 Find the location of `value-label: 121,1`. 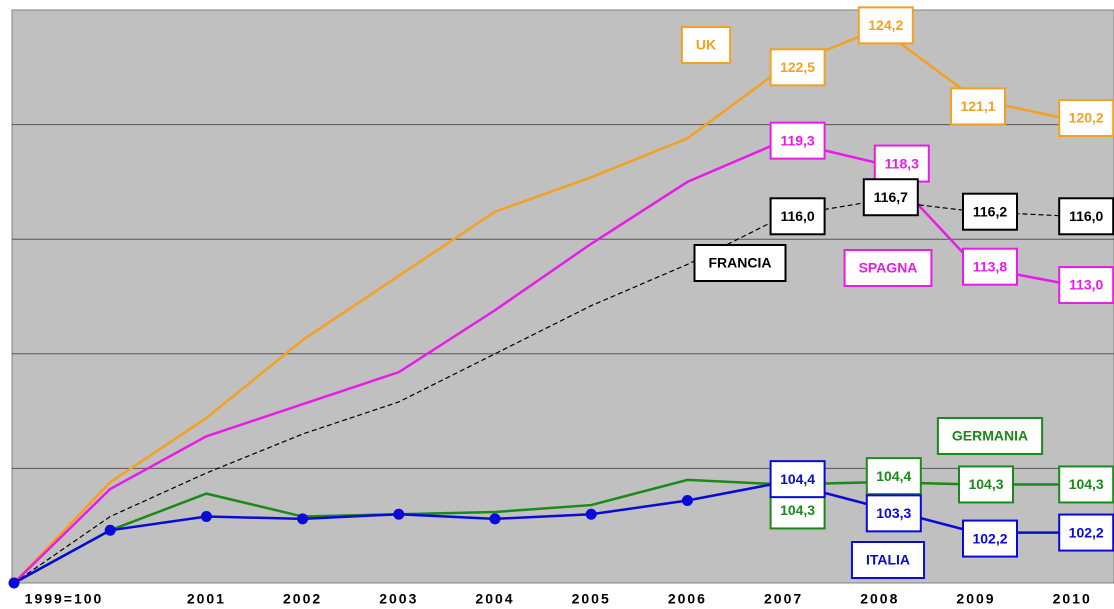

value-label: 121,1 is located at coordinates (977, 106).